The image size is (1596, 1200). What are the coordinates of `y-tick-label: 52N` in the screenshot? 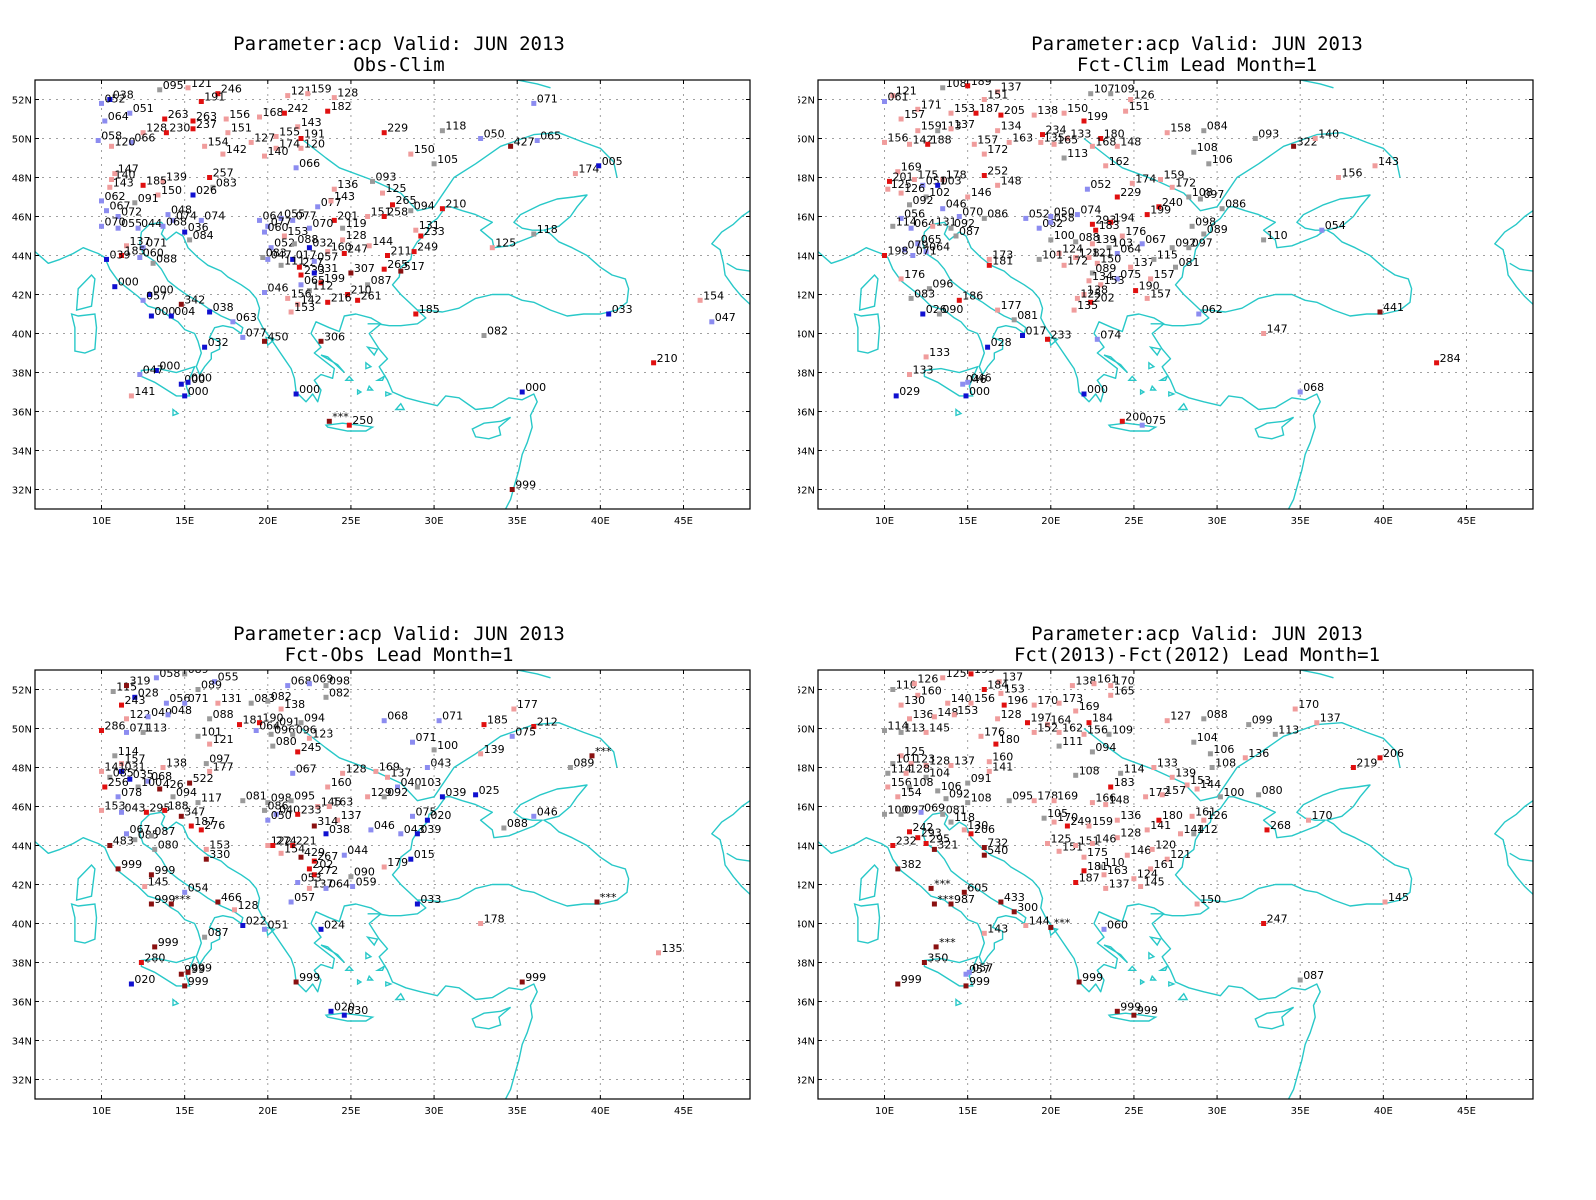 It's located at (806, 691).